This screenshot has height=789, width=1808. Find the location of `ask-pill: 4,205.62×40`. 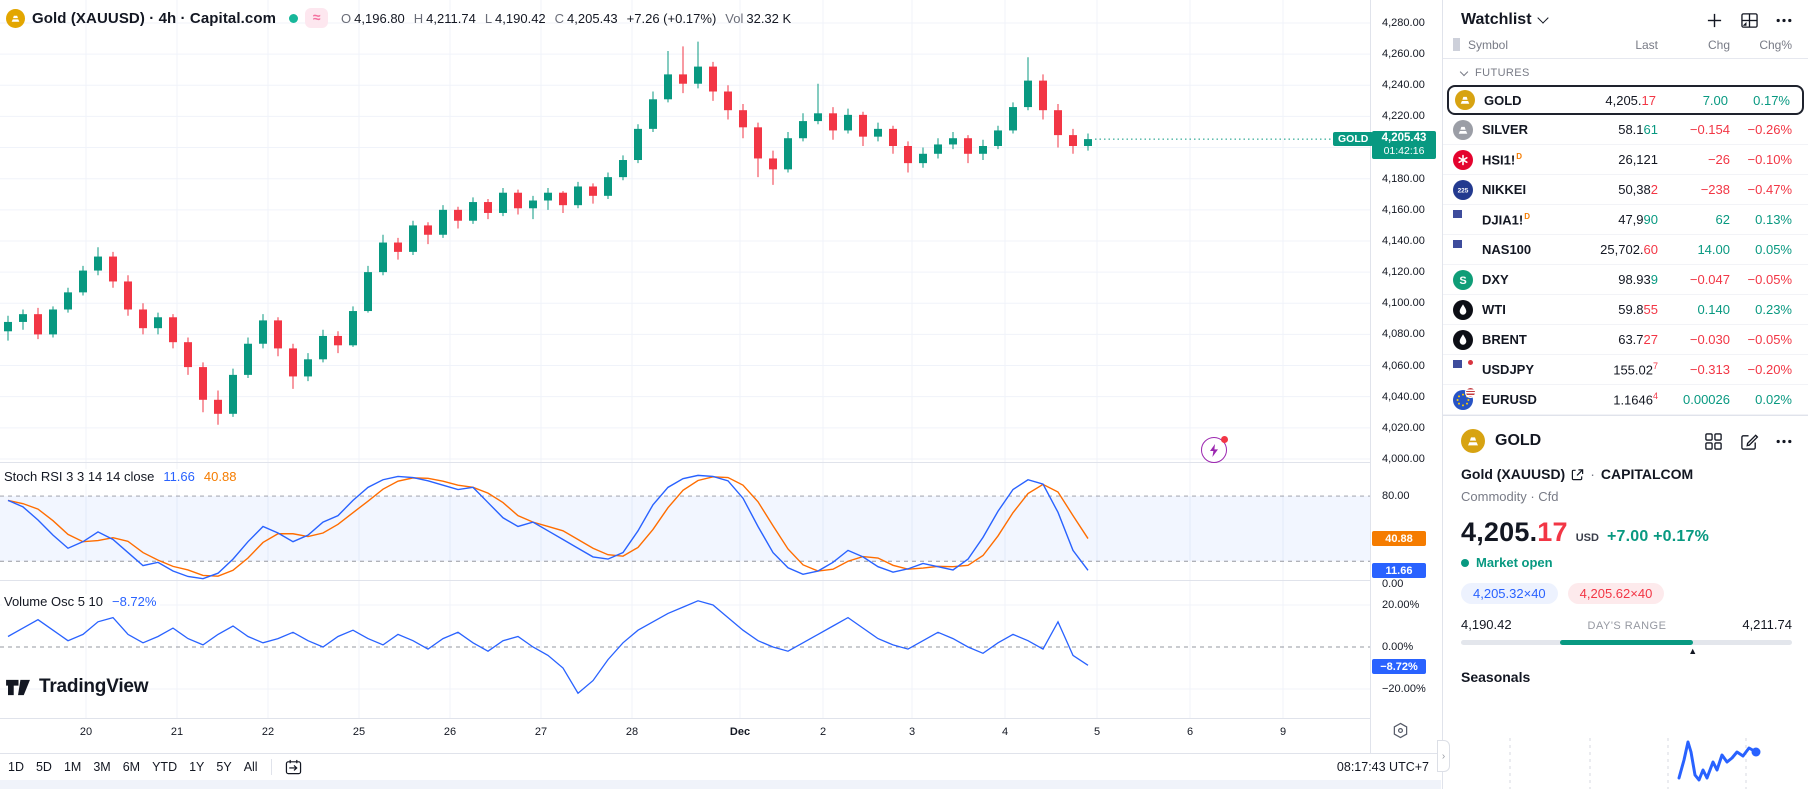

ask-pill: 4,205.62×40 is located at coordinates (1616, 593).